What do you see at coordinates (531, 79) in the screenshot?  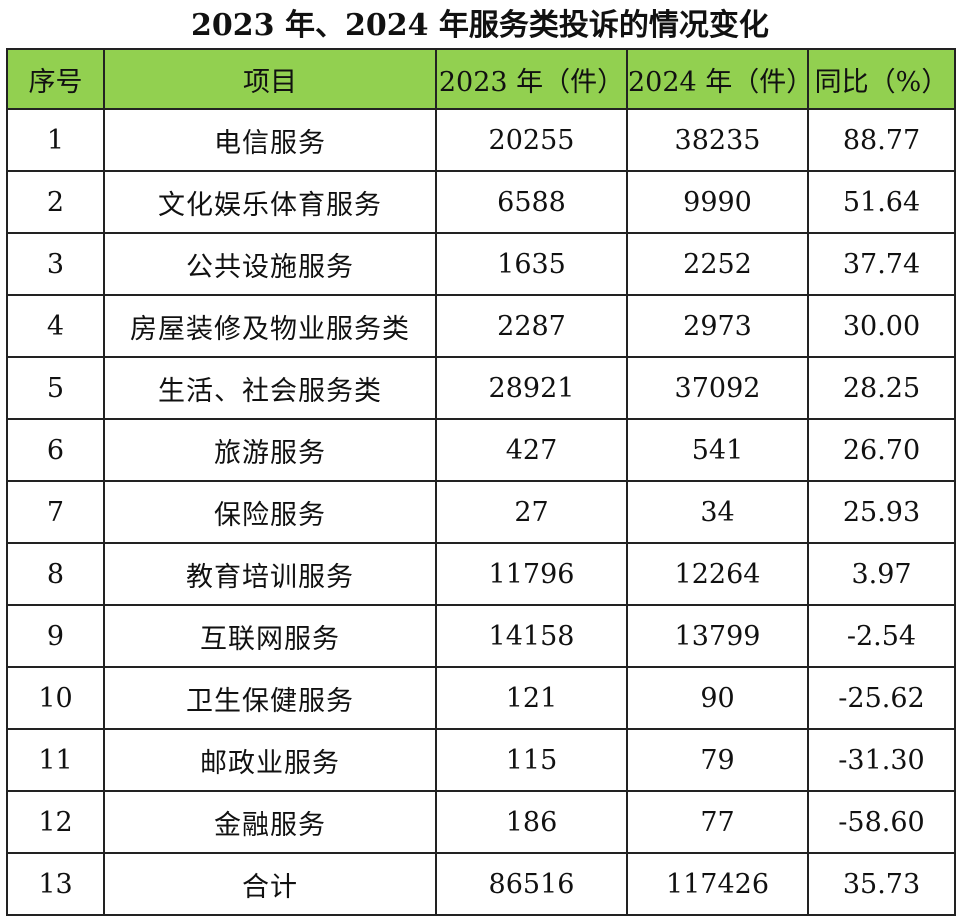 I see `column-header-2023: 2023 年（件）` at bounding box center [531, 79].